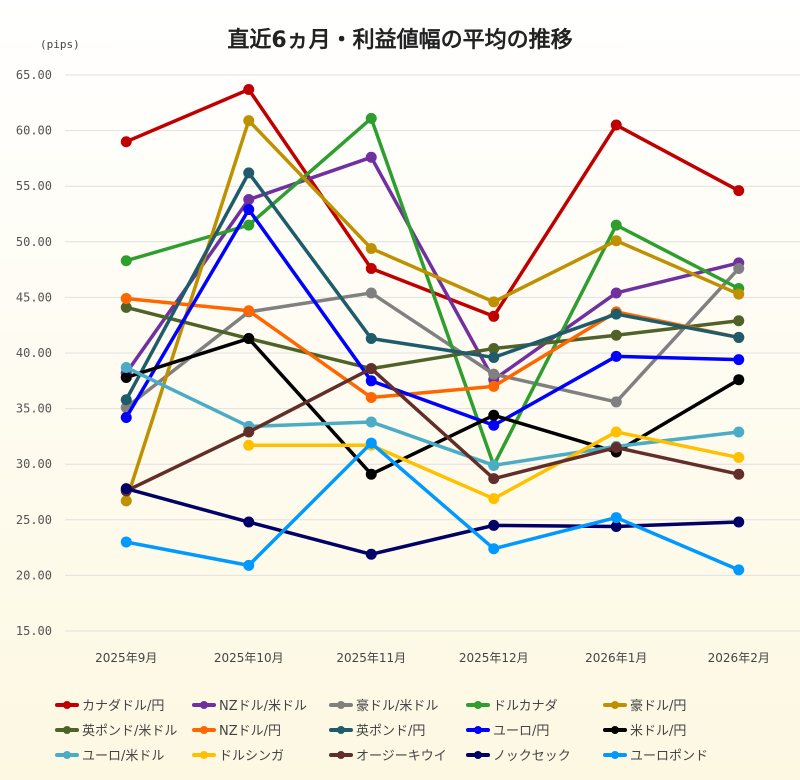 Image resolution: width=800 pixels, height=780 pixels. Describe the element at coordinates (34, 131) in the screenshot. I see `y-tick-label: 60.00` at that location.